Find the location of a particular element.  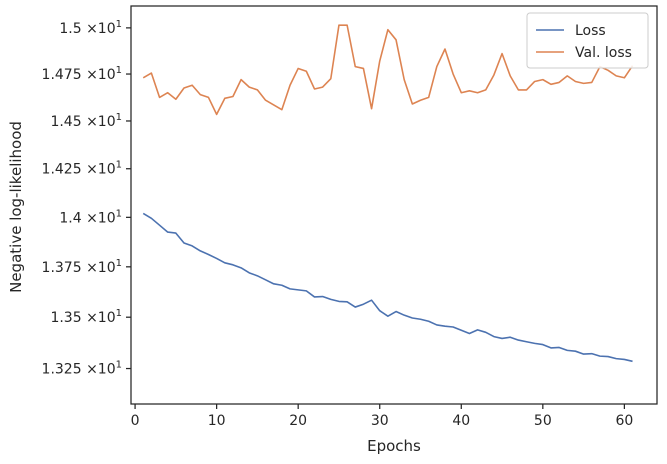

series-line-val-loss is located at coordinates (388, 70).